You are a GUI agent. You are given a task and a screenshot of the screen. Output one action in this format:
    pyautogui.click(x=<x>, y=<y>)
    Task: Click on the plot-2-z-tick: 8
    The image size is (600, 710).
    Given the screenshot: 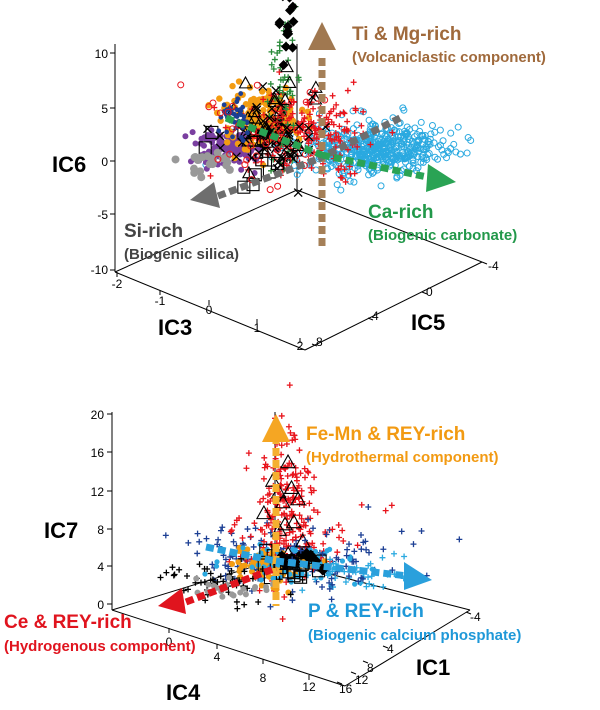 What is the action you would take?
    pyautogui.click(x=100, y=530)
    